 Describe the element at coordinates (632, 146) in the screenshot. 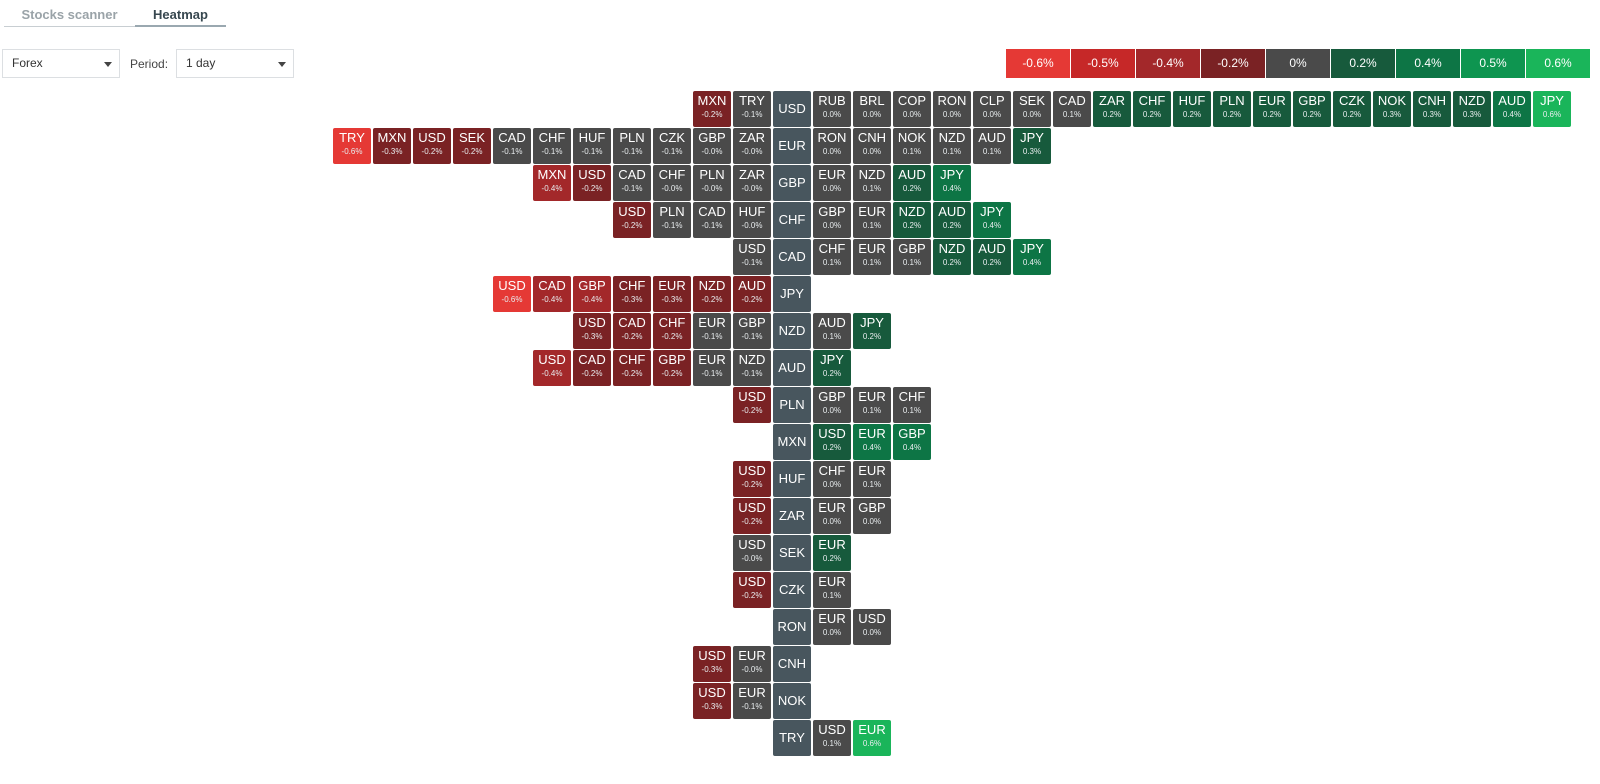

I see `pair-cell-eur-pln: PLN -0.1%` at that location.